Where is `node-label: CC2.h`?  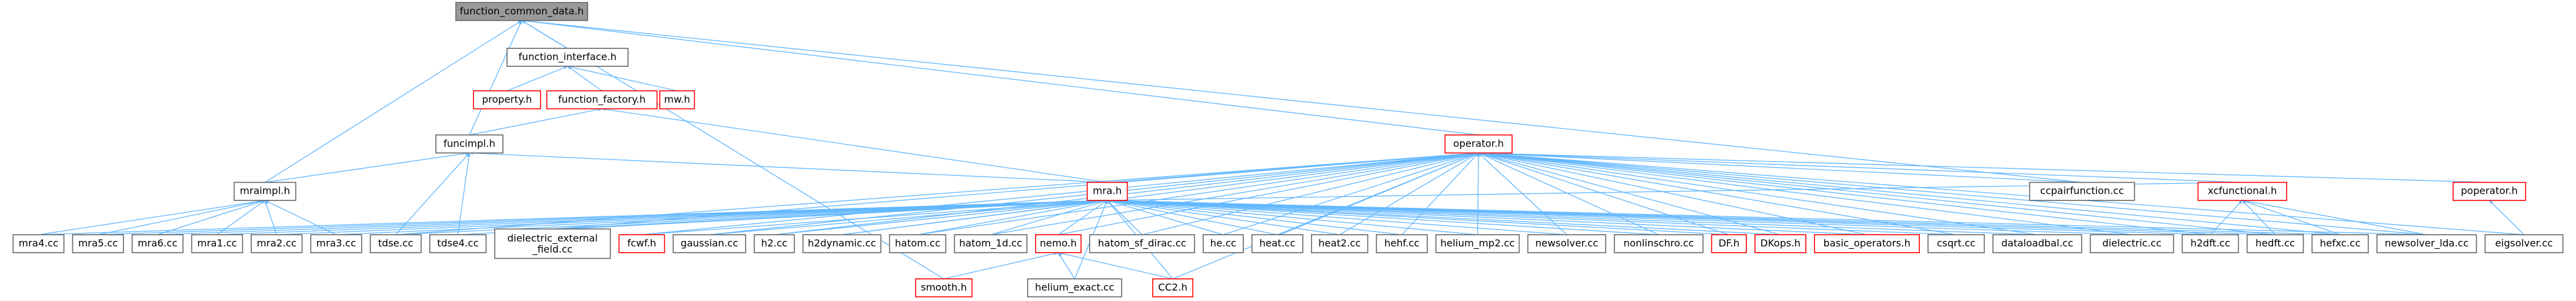
node-label: CC2.h is located at coordinates (1173, 287).